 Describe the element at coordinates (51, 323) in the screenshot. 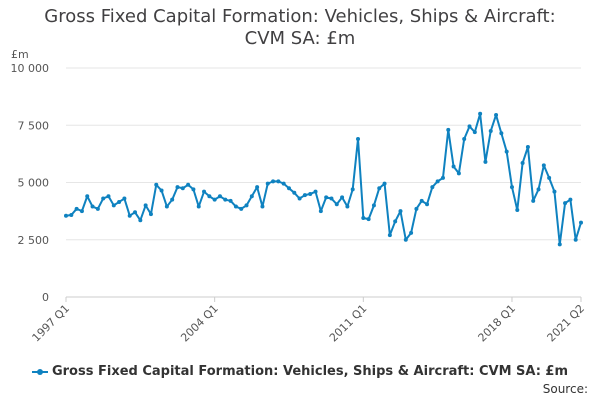

I see `x-tick-label: 1997 Q1` at that location.